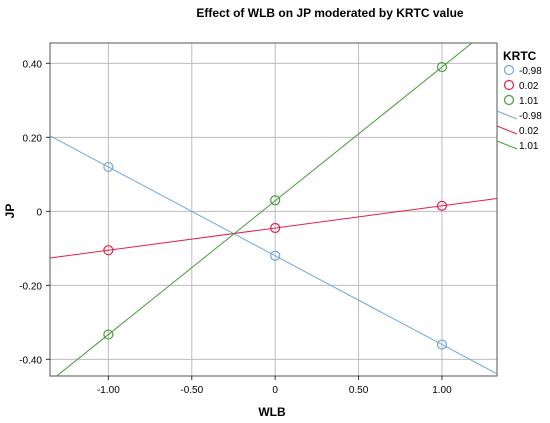  Describe the element at coordinates (33, 138) in the screenshot. I see `y-tick-label: 0.20` at that location.